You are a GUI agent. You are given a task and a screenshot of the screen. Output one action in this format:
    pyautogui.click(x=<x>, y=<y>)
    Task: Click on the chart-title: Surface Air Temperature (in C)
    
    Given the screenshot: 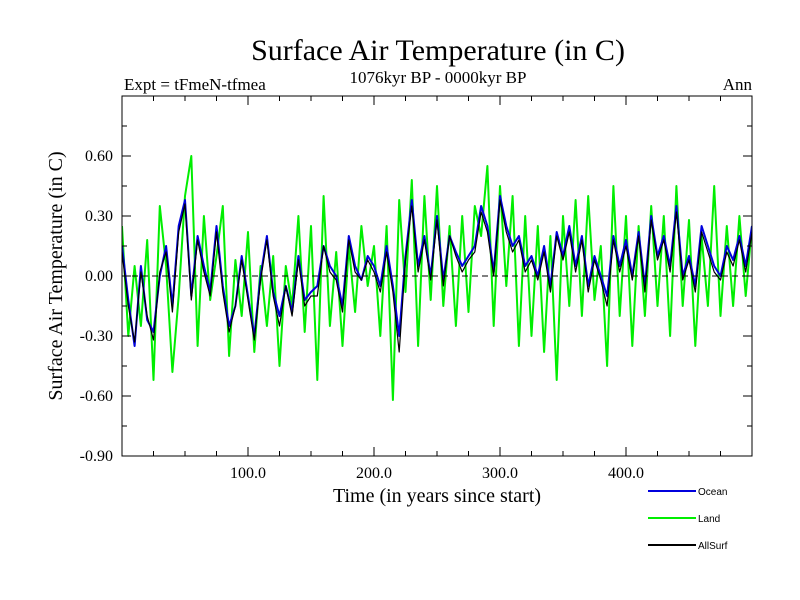 What is the action you would take?
    pyautogui.click(x=438, y=50)
    